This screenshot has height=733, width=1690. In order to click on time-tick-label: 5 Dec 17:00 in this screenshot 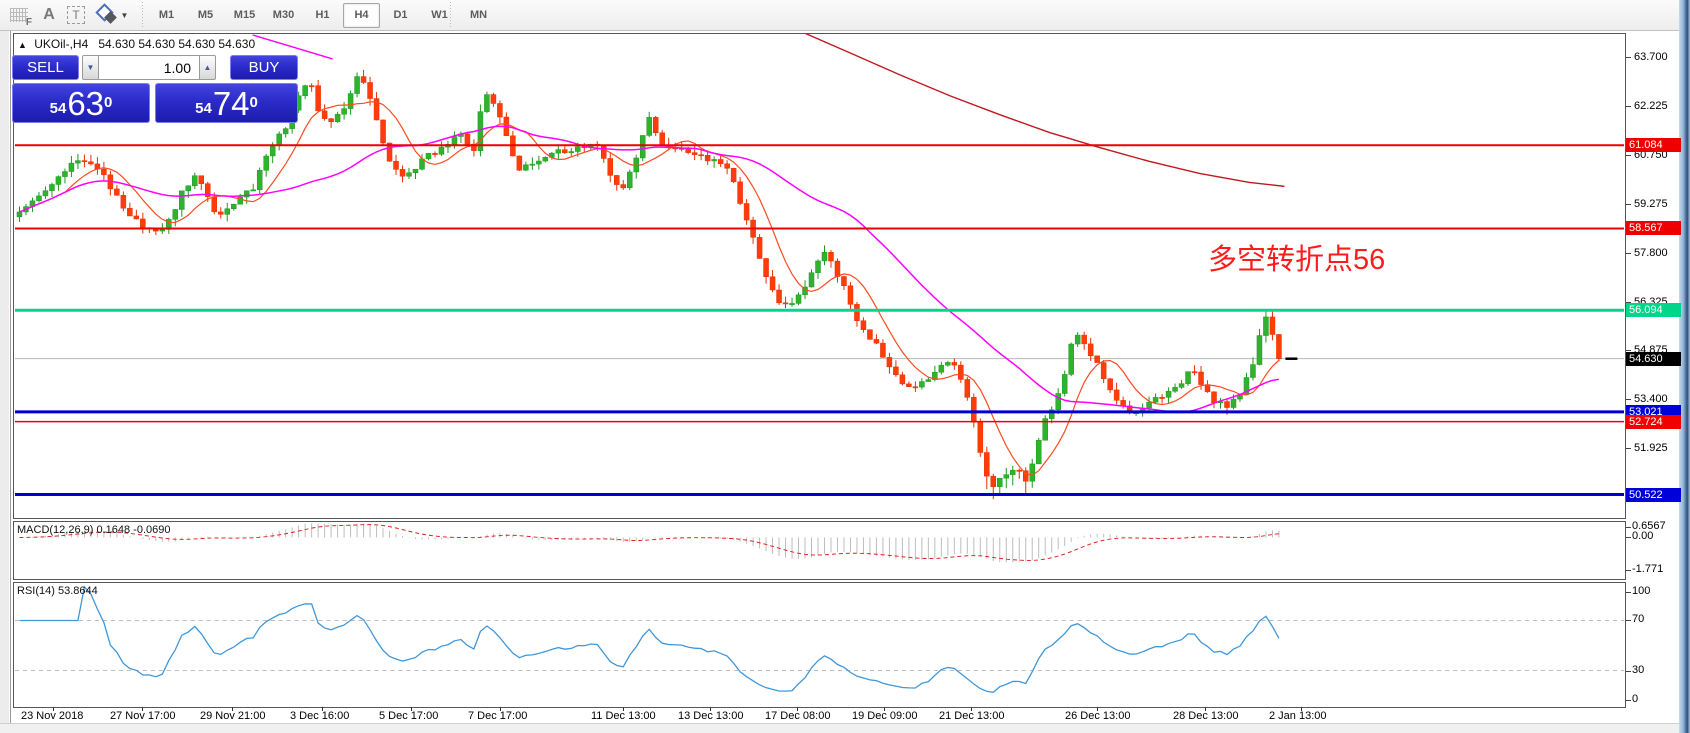, I will do `click(409, 716)`.